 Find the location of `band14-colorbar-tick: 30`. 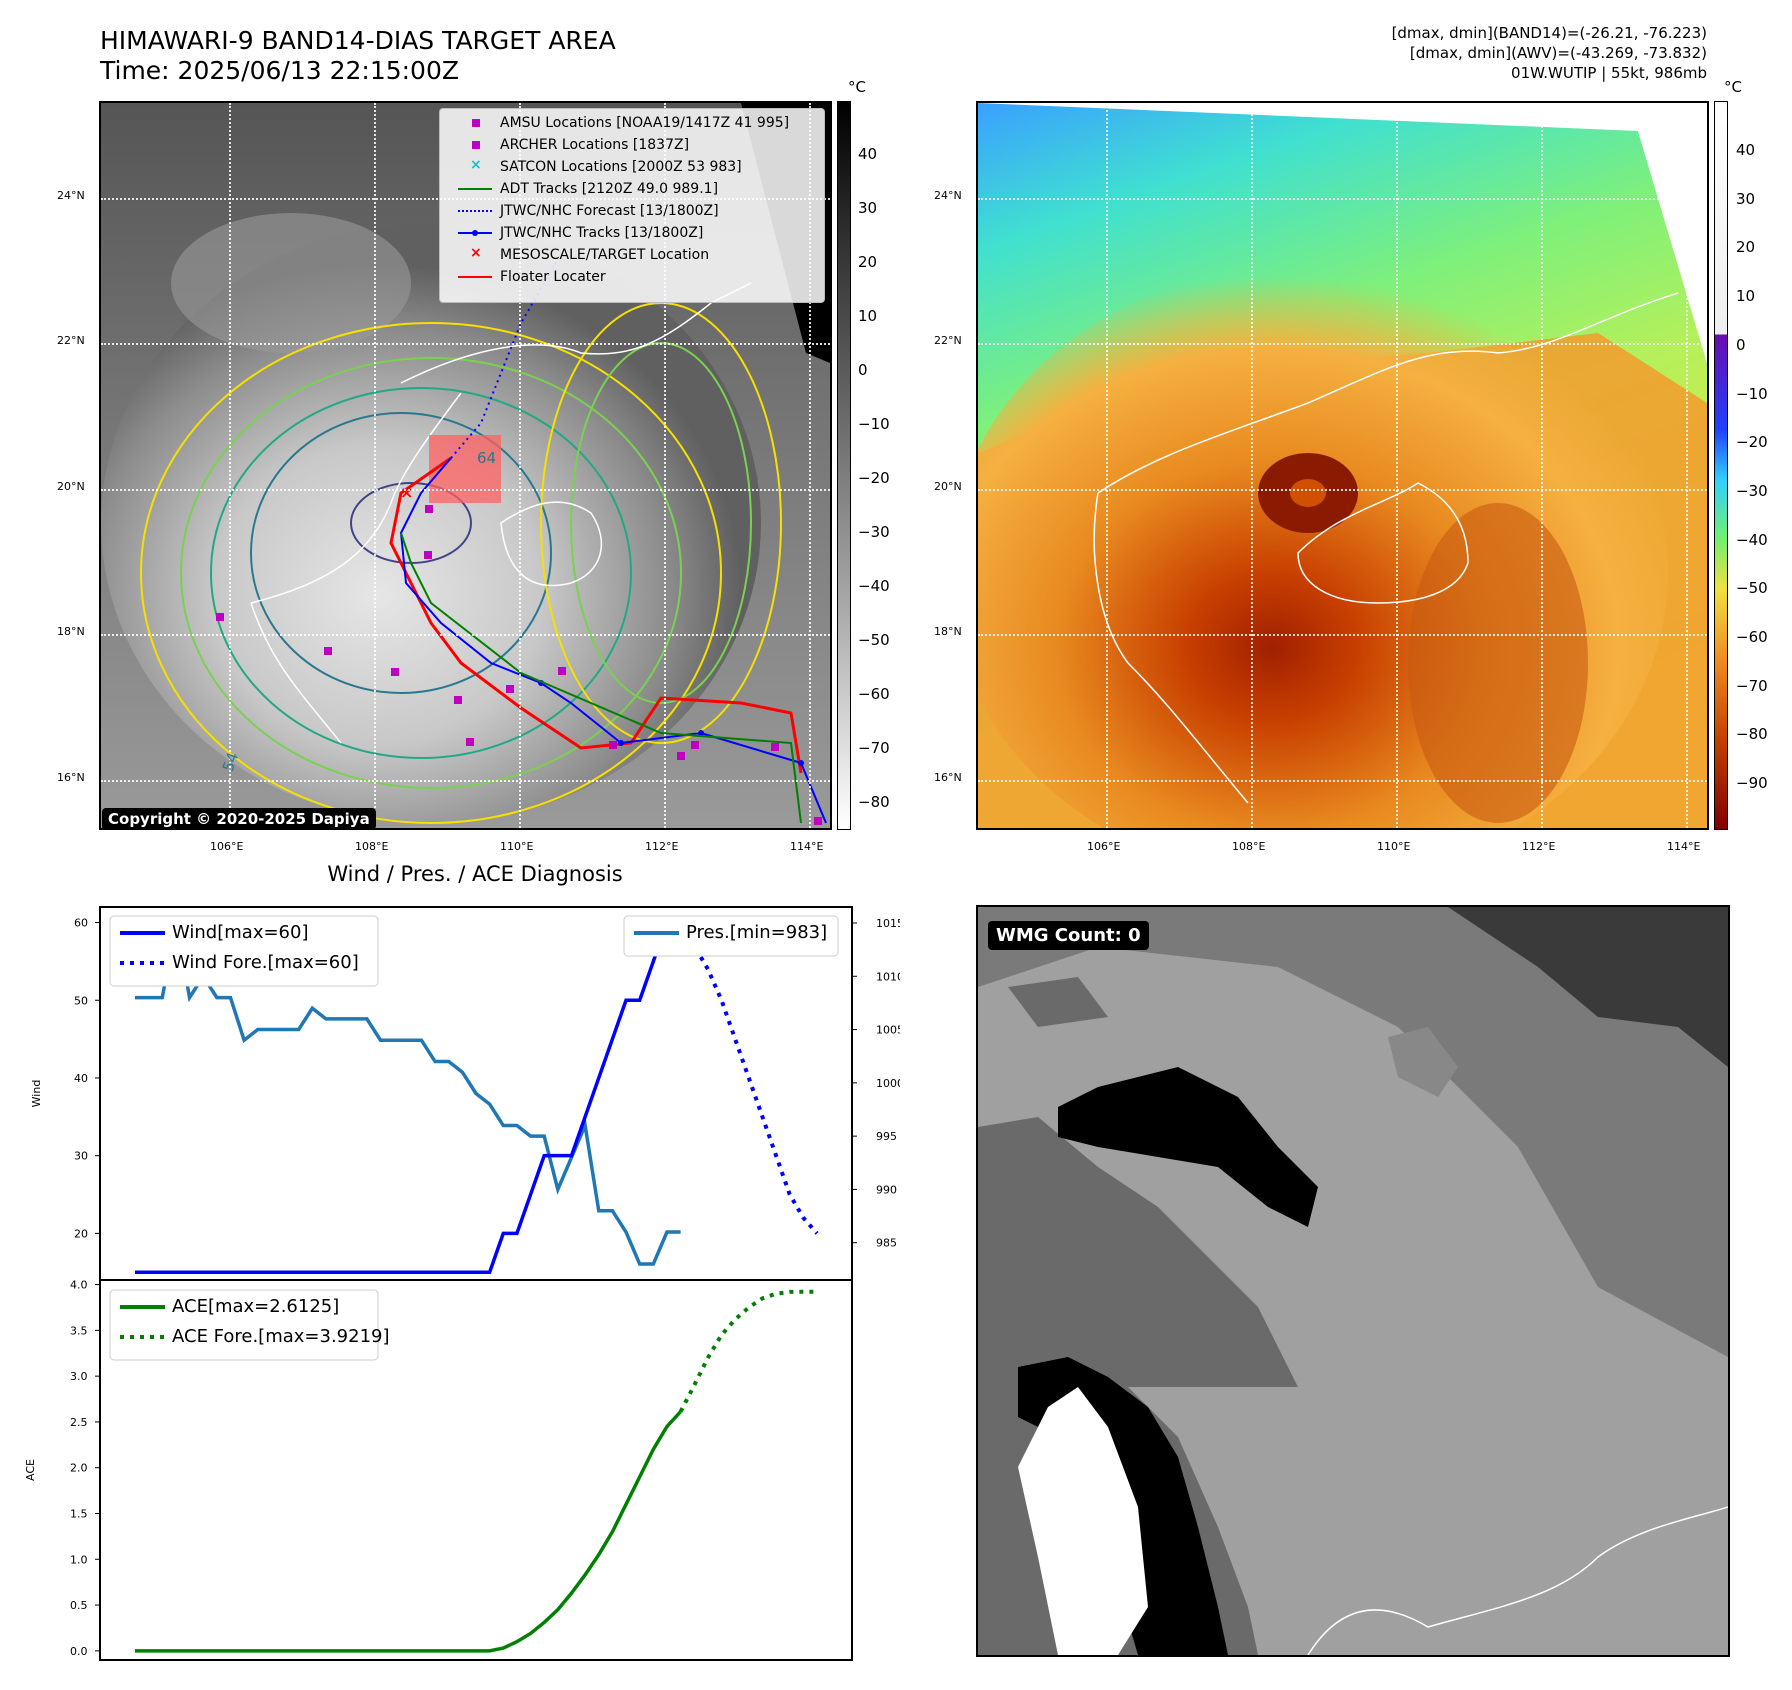

band14-colorbar-tick: 30 is located at coordinates (868, 208).